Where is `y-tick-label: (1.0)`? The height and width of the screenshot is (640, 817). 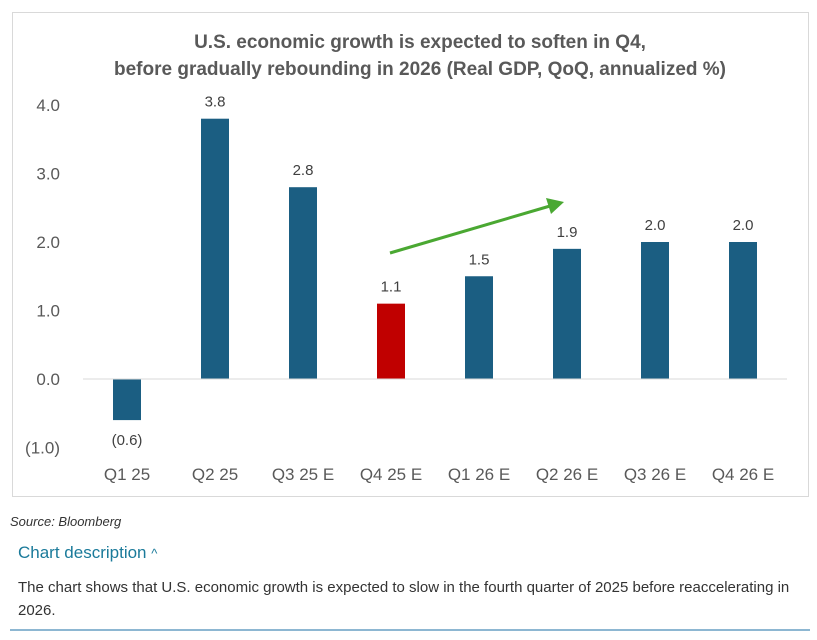
y-tick-label: (1.0) is located at coordinates (42, 448).